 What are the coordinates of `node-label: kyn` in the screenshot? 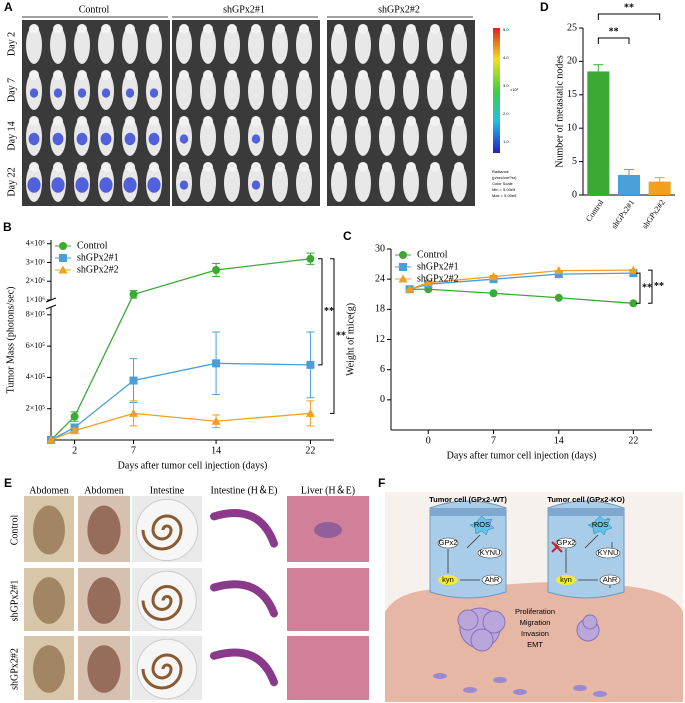 It's located at (448, 579).